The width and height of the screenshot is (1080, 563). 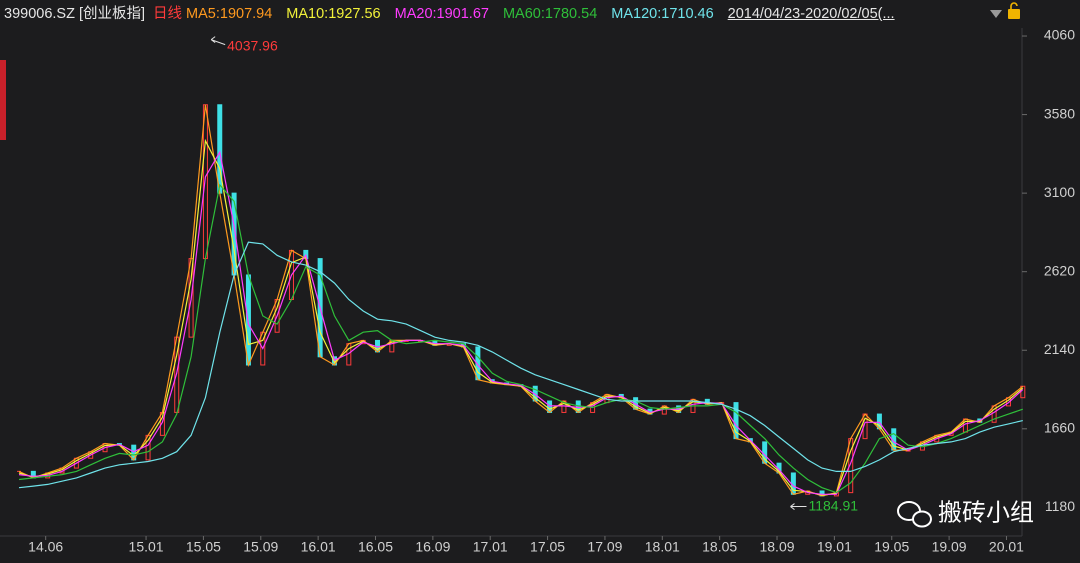 What do you see at coordinates (1059, 113) in the screenshot?
I see `y-tick-label: 3580` at bounding box center [1059, 113].